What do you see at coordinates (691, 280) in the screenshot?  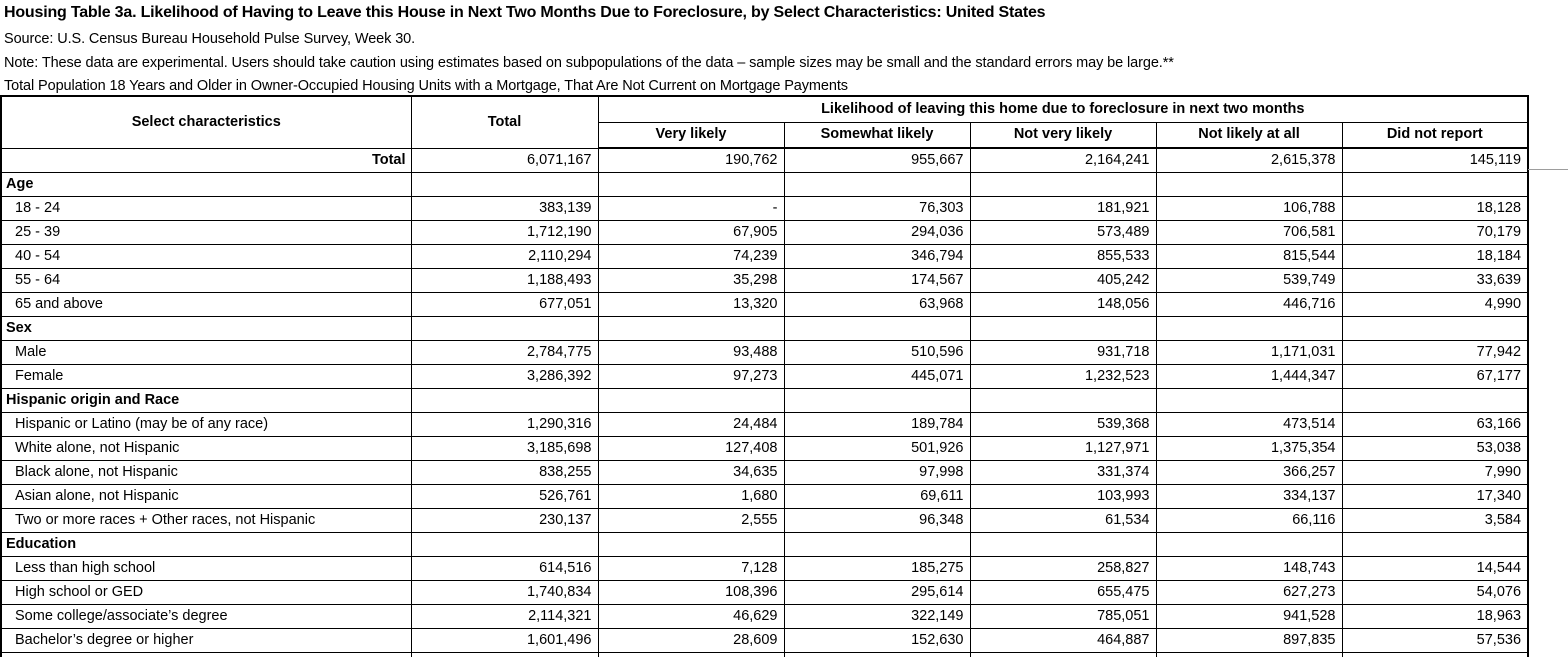 I see `cell-value: 35,298` at bounding box center [691, 280].